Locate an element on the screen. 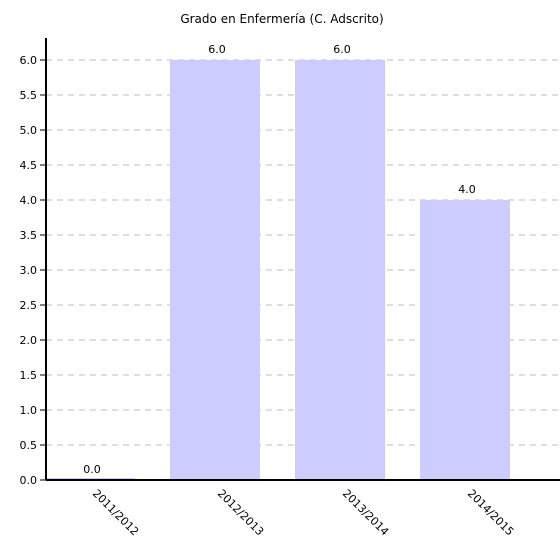 This screenshot has height=553, width=560. y-tick-label: 5.0 is located at coordinates (29, 130).